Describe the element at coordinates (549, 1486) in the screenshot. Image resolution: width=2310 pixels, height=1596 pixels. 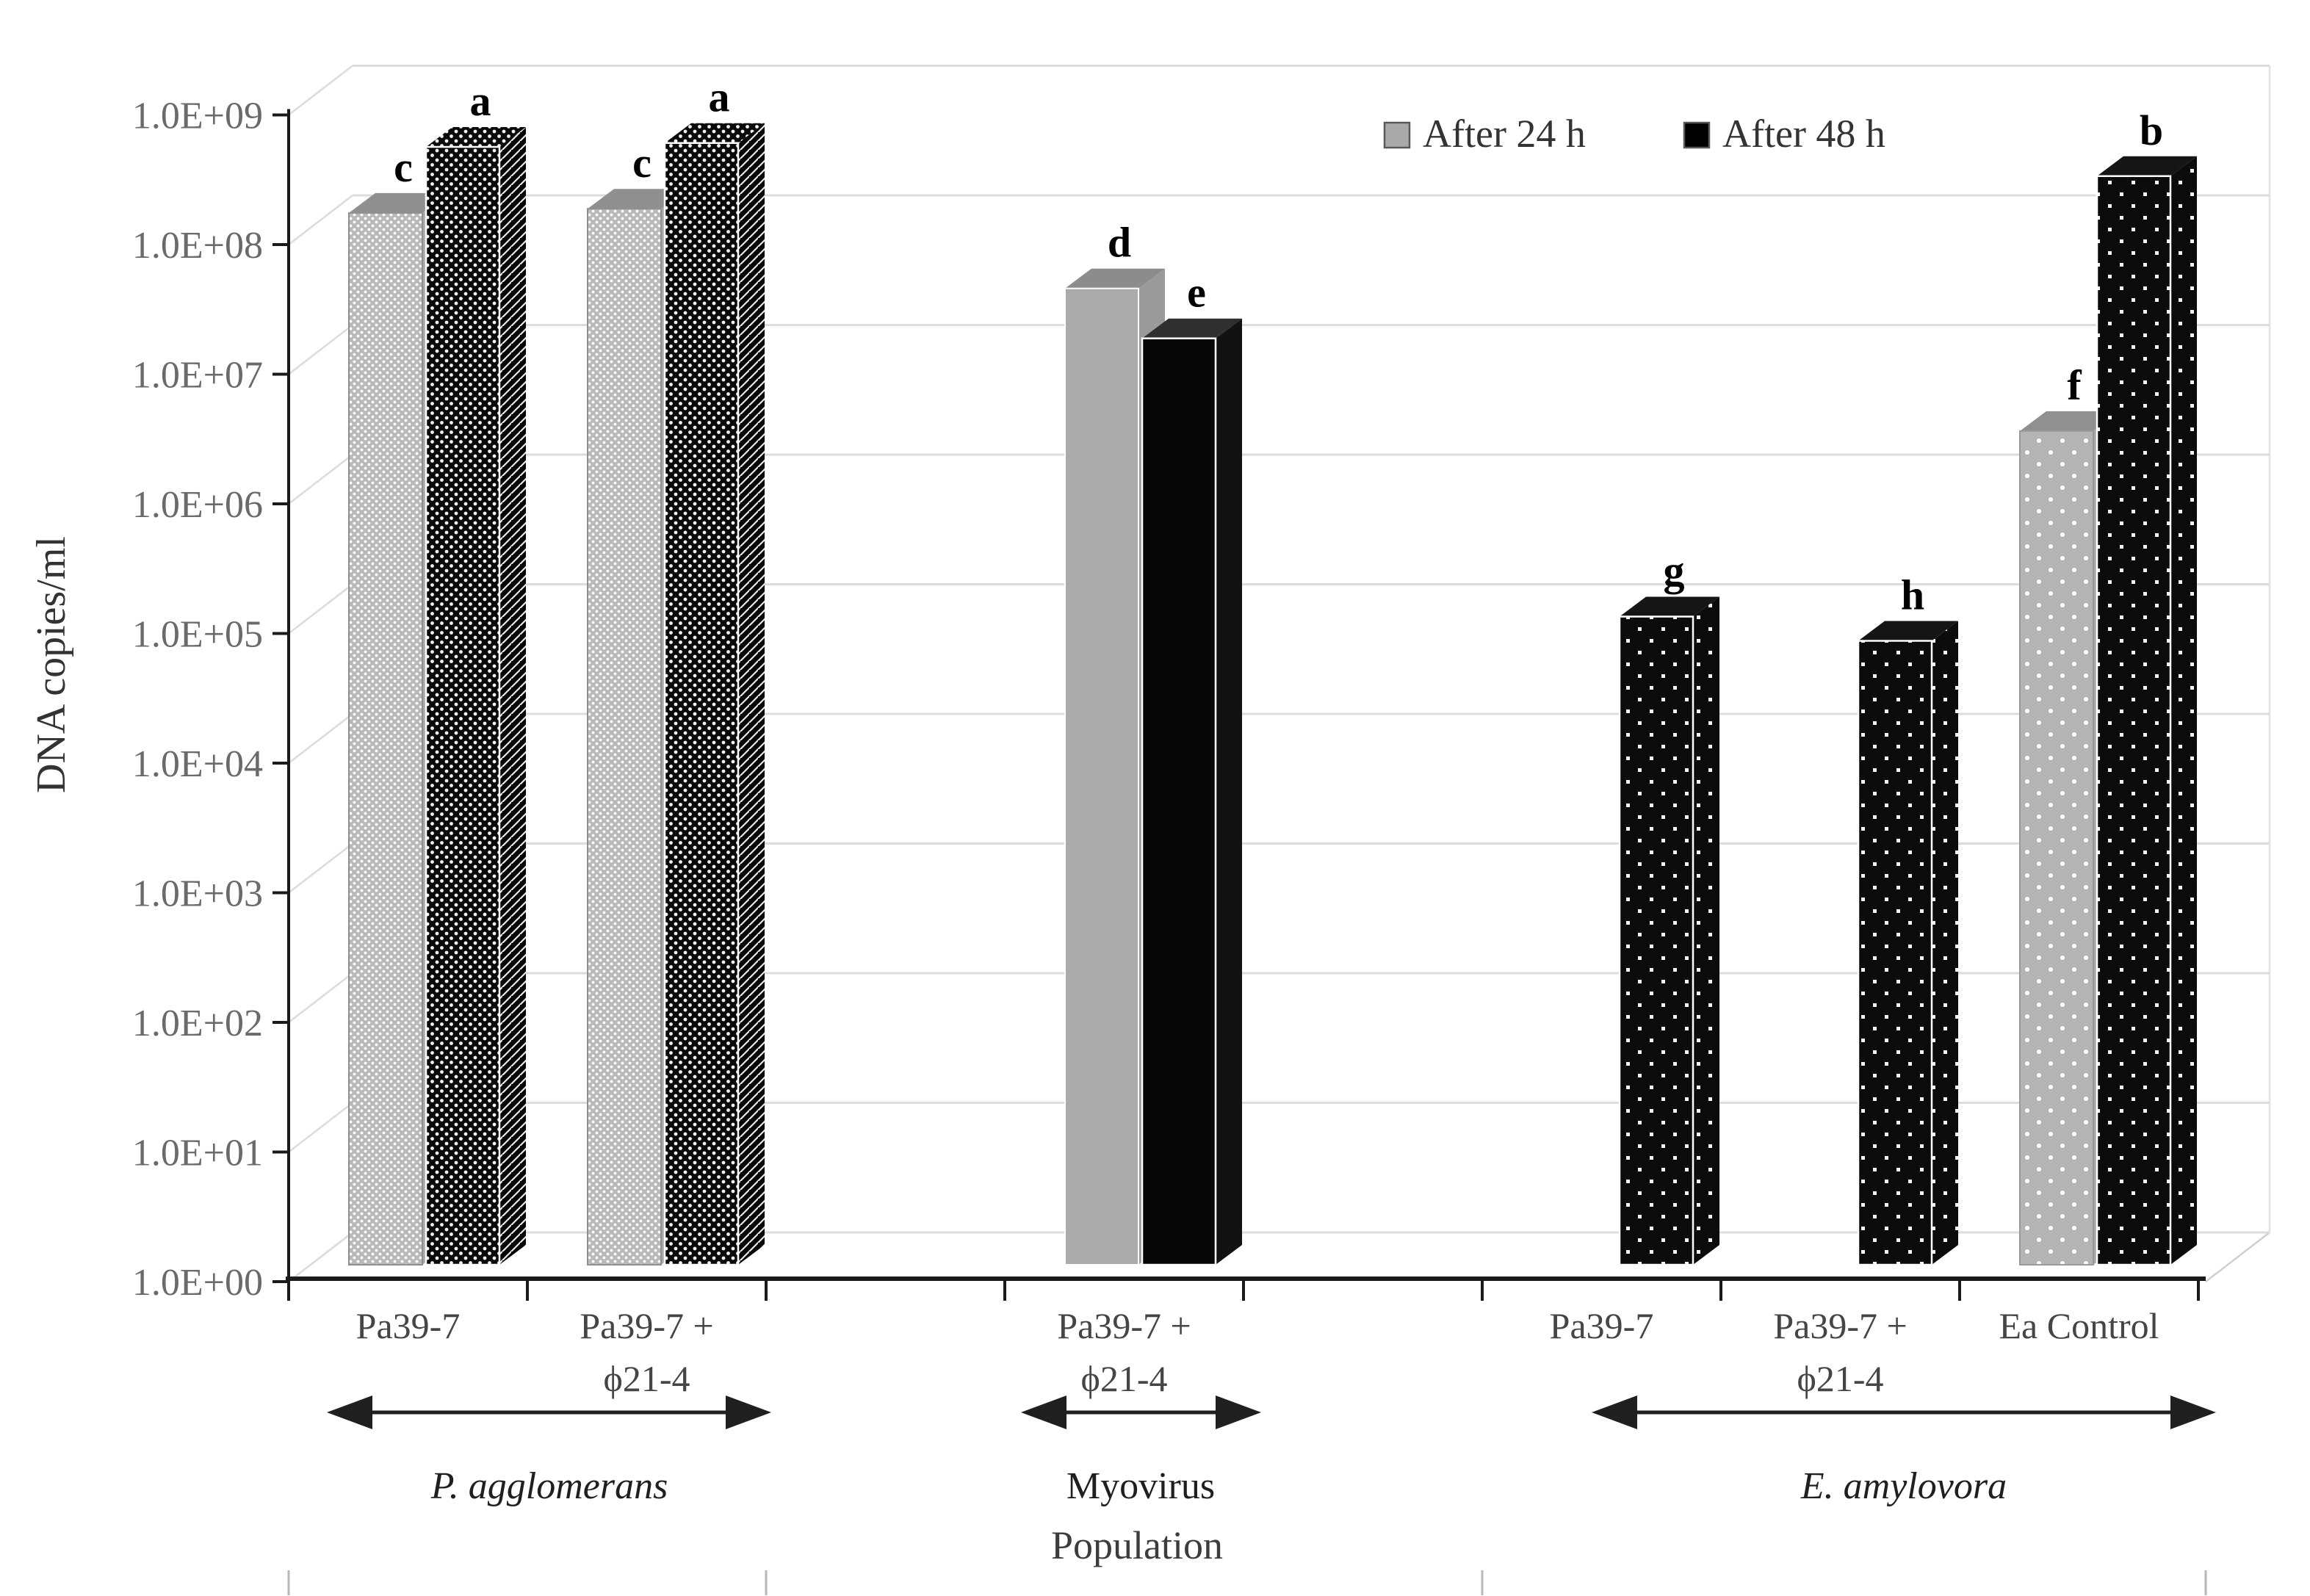
I see `group-label: P. agglomerans` at that location.